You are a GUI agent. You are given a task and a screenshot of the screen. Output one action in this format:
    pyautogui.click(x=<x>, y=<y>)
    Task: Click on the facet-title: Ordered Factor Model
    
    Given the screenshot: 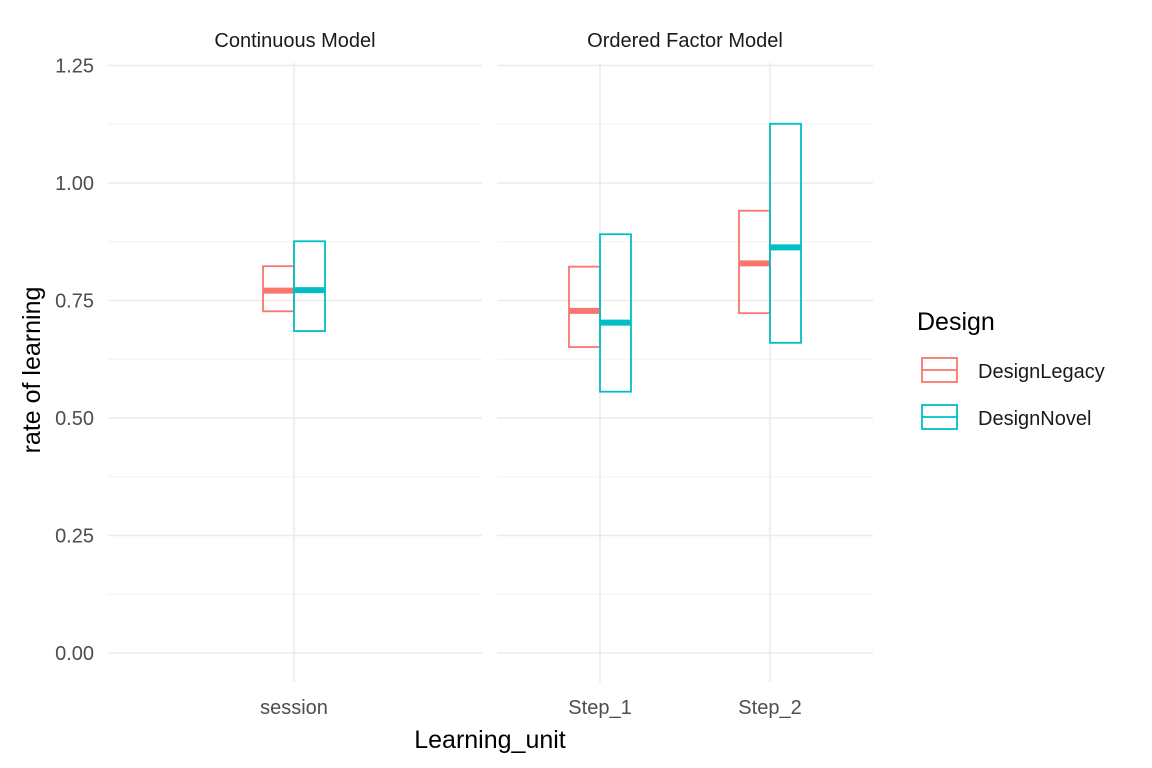 What is the action you would take?
    pyautogui.click(x=685, y=41)
    